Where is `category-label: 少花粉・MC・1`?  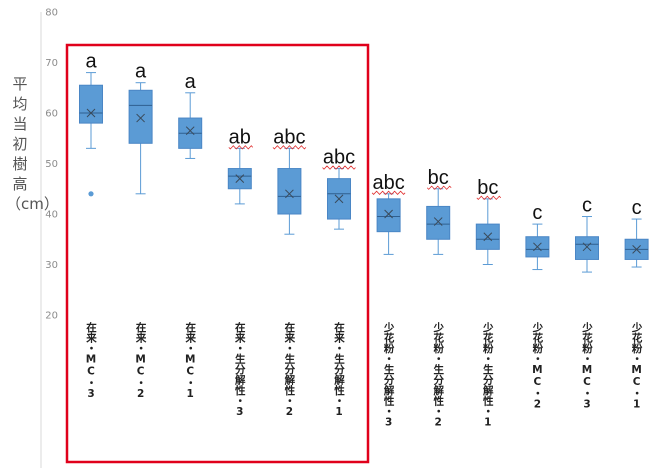
category-label: 少花粉・MC・1 is located at coordinates (636, 366).